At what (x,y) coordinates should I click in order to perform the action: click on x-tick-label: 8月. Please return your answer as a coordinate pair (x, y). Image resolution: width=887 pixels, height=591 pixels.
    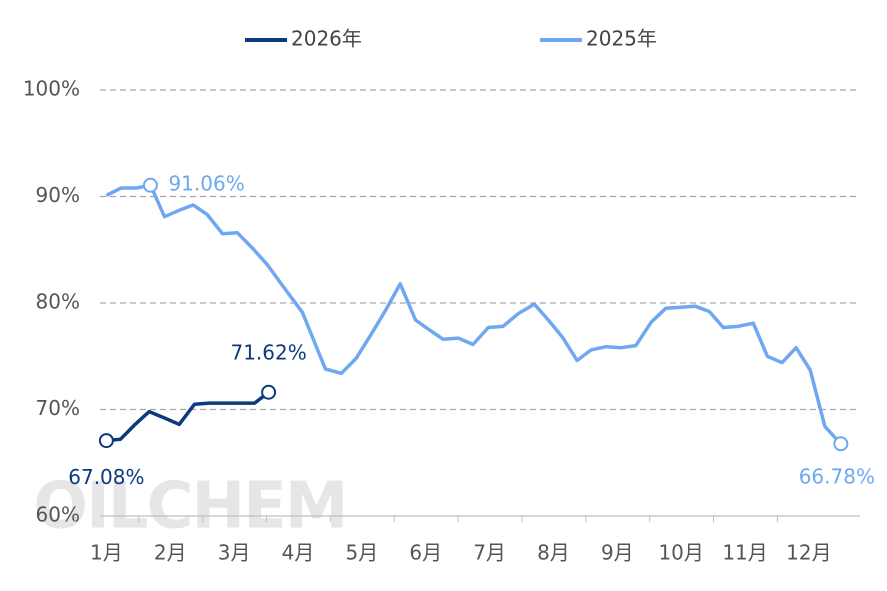
    Looking at the image, I should click on (553, 553).